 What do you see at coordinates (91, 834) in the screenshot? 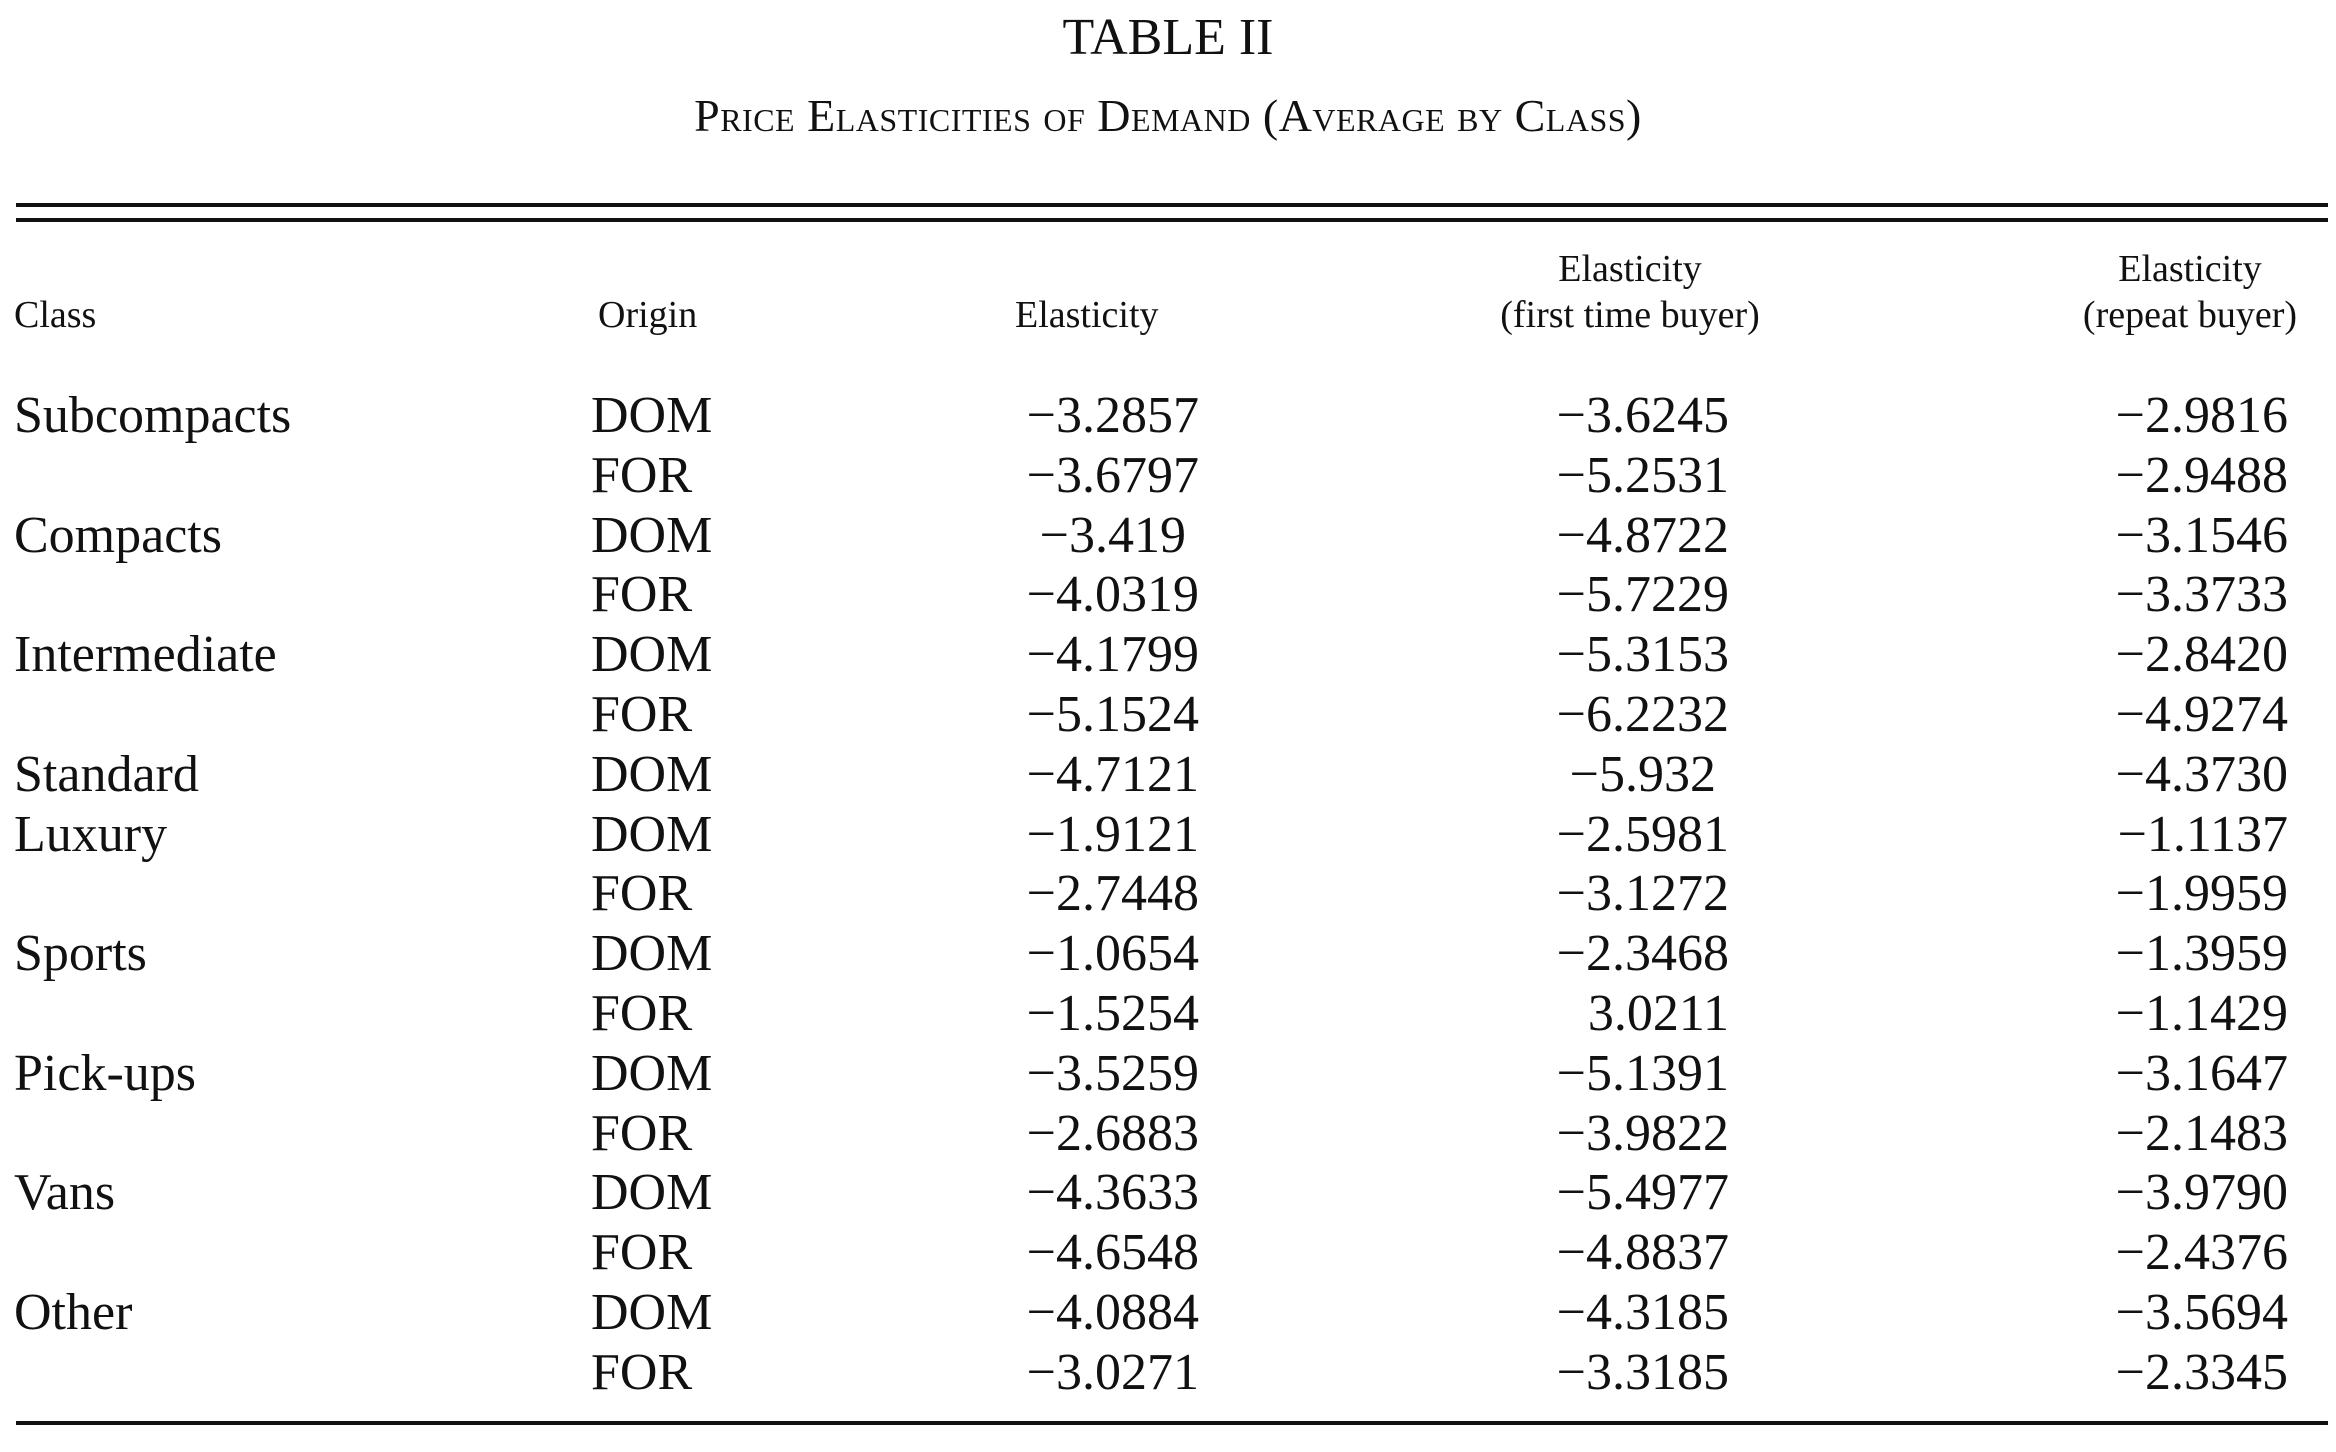
I see `row-class-cell: Luxury` at bounding box center [91, 834].